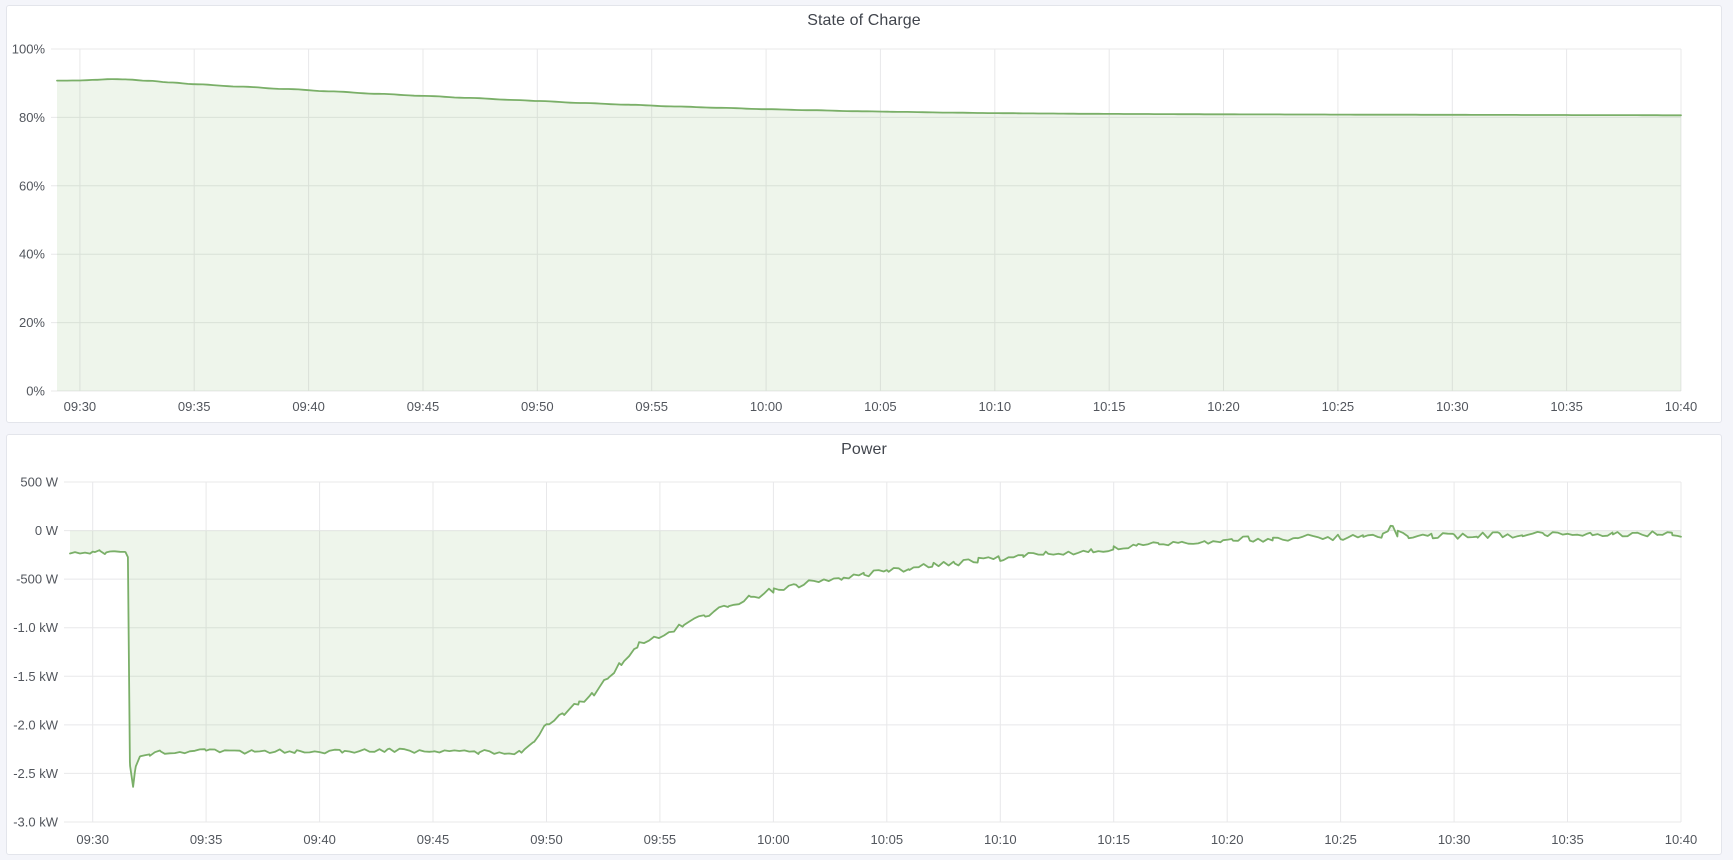  What do you see at coordinates (32, 185) in the screenshot?
I see `y-tick-label: 60%` at bounding box center [32, 185].